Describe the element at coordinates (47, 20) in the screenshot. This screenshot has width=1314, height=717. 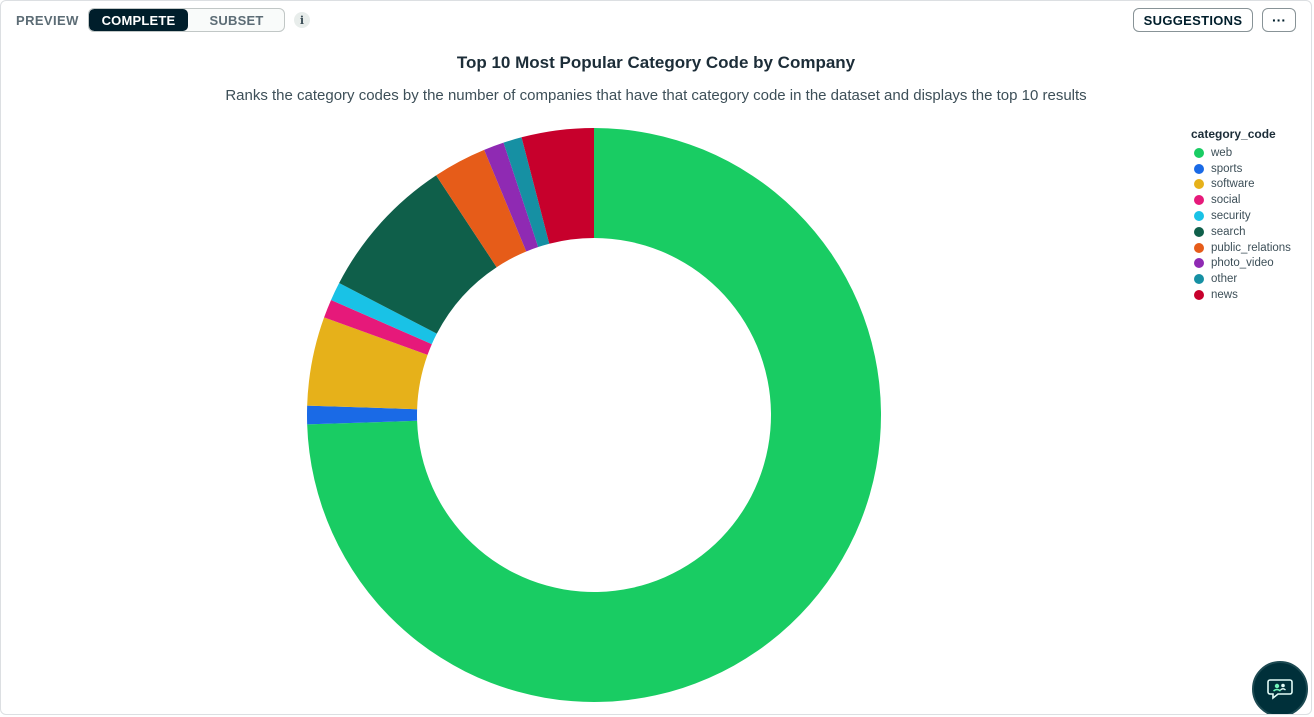
I see `preview-label: PREVIEW` at that location.